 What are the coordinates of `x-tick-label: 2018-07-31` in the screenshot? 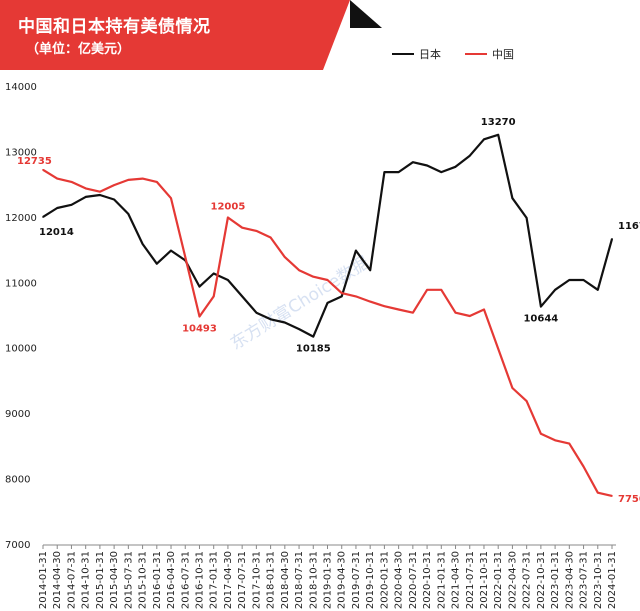 It's located at (299, 580).